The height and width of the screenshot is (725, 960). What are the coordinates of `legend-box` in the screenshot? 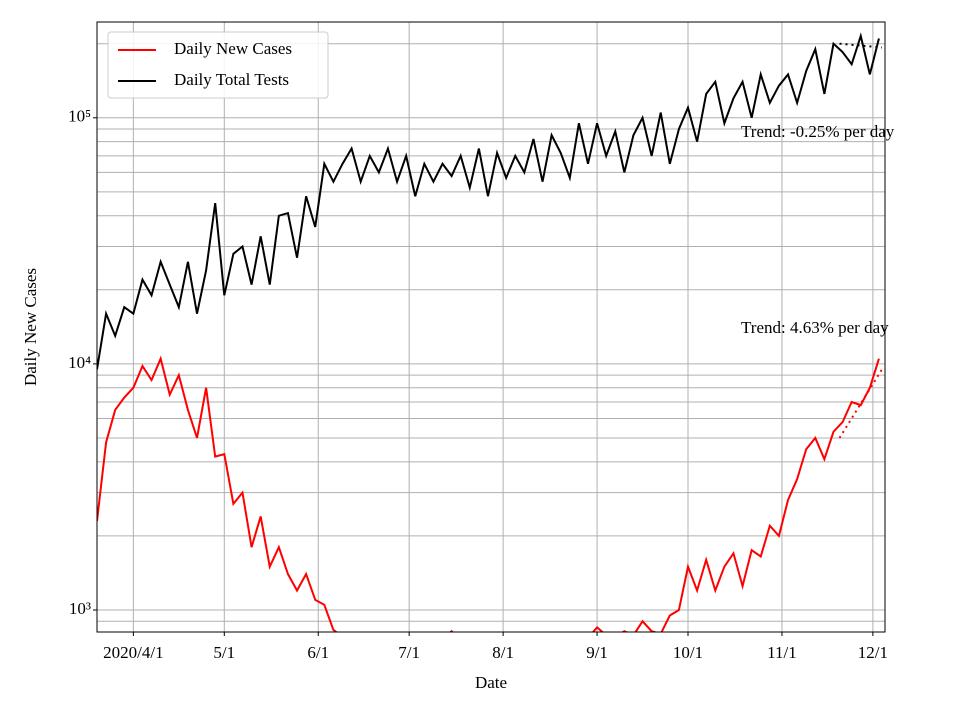 It's located at (218, 65).